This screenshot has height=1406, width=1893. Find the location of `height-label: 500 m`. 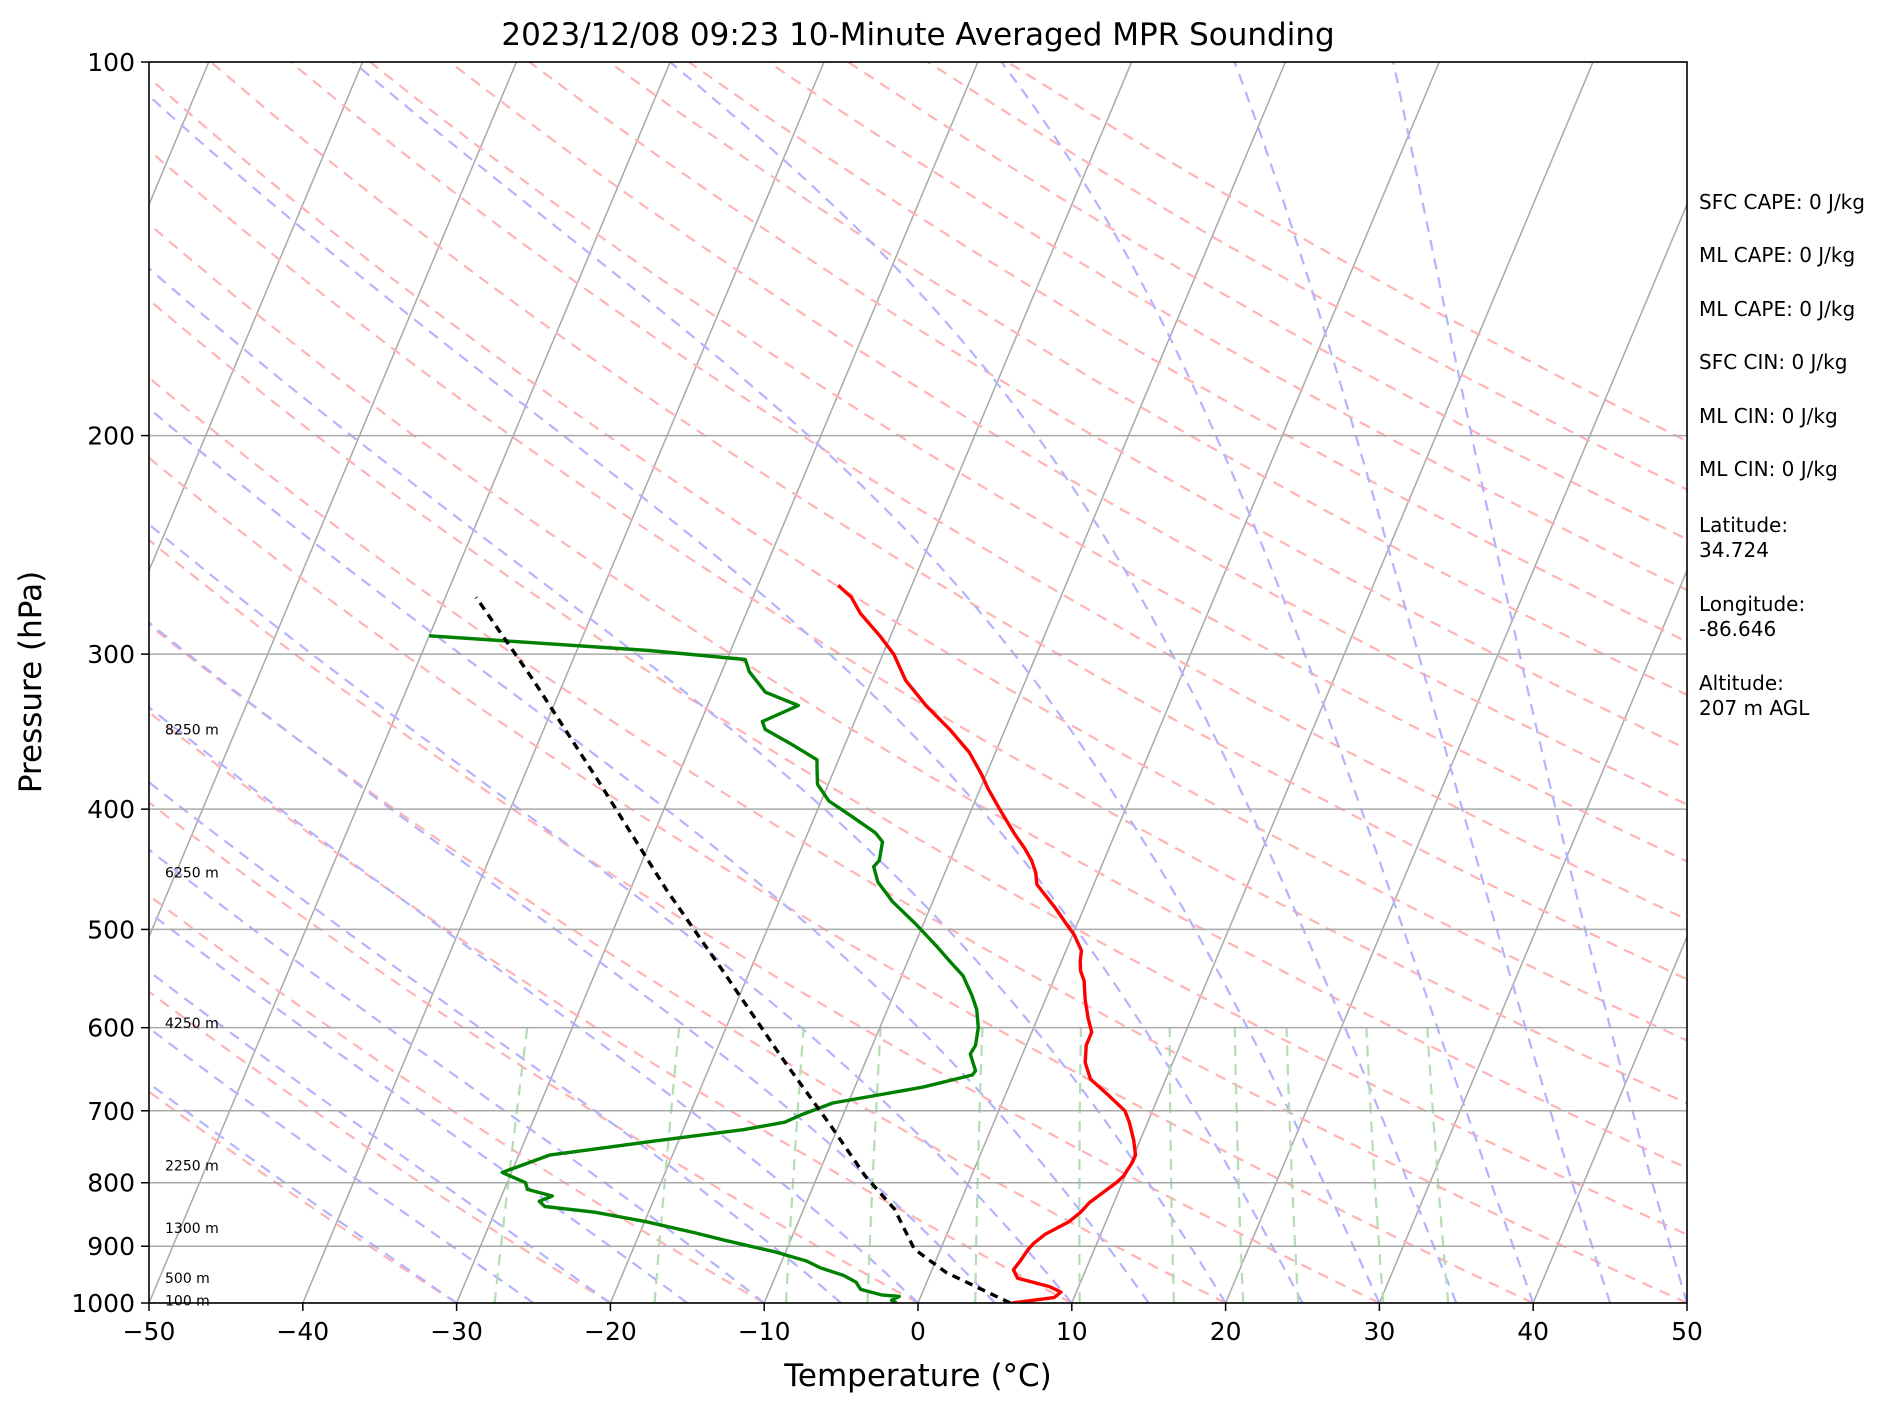

height-label: 500 m is located at coordinates (187, 1279).